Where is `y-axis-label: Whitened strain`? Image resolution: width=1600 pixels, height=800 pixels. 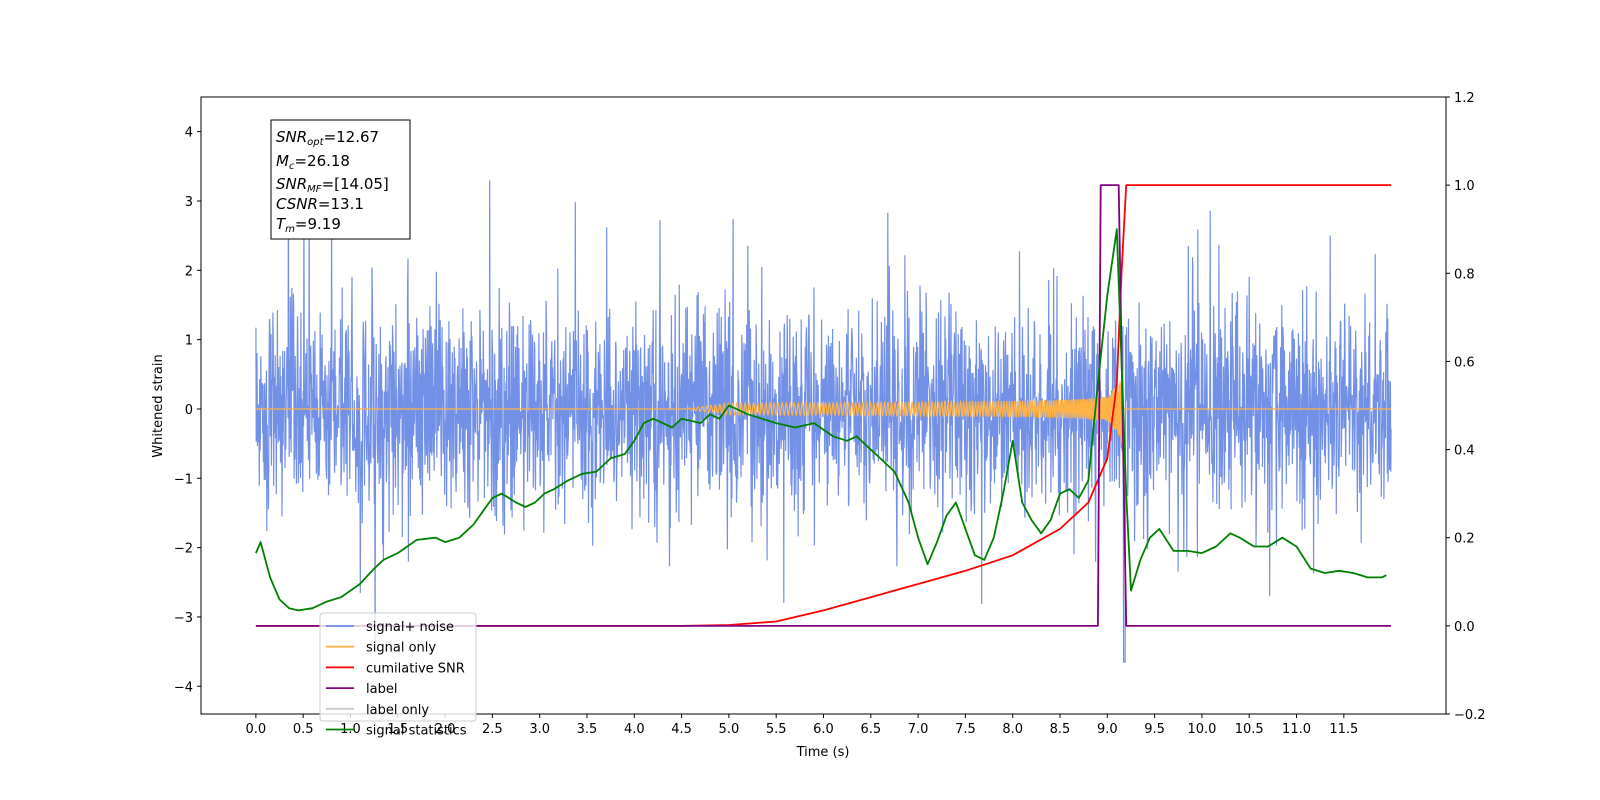 y-axis-label: Whitened strain is located at coordinates (158, 405).